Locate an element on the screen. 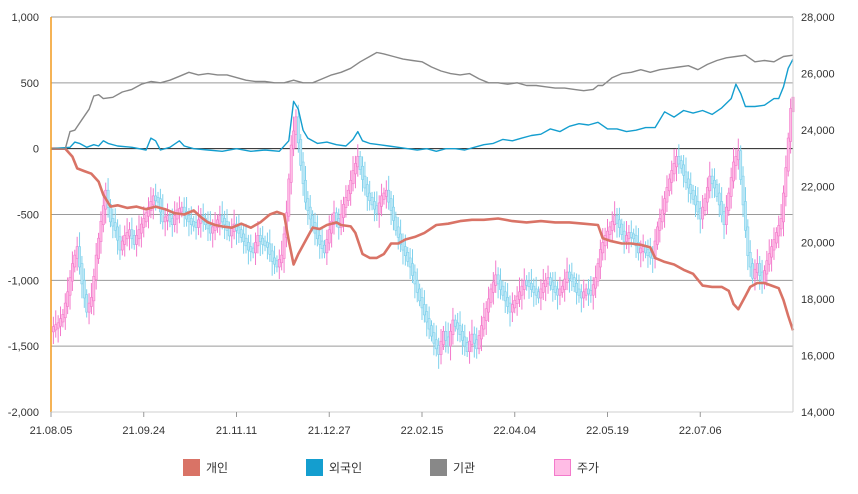 The width and height of the screenshot is (858, 494). legend-item: 외국인 is located at coordinates (334, 467).